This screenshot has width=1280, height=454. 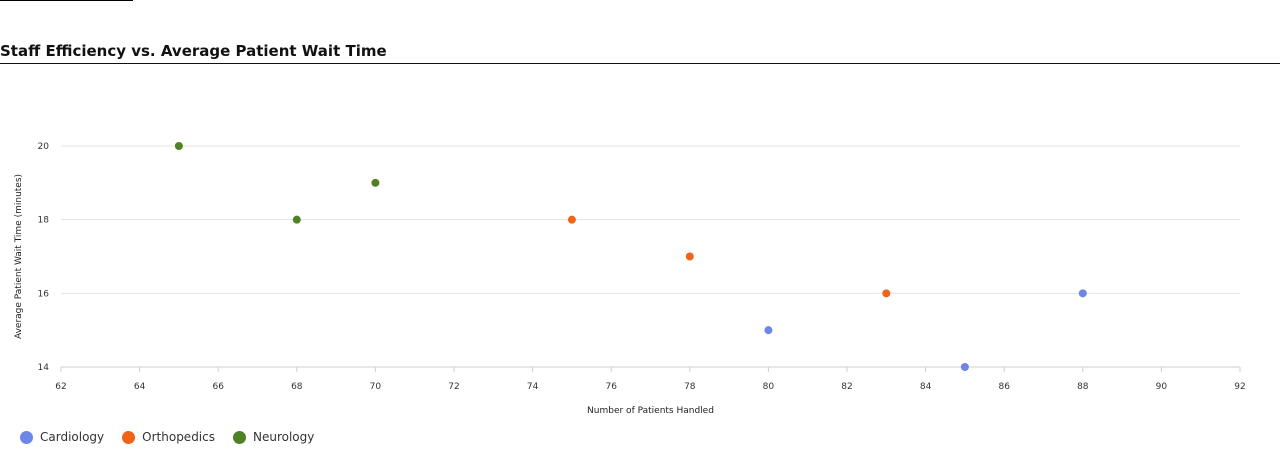 I want to click on x-tick-label: 74, so click(x=533, y=387).